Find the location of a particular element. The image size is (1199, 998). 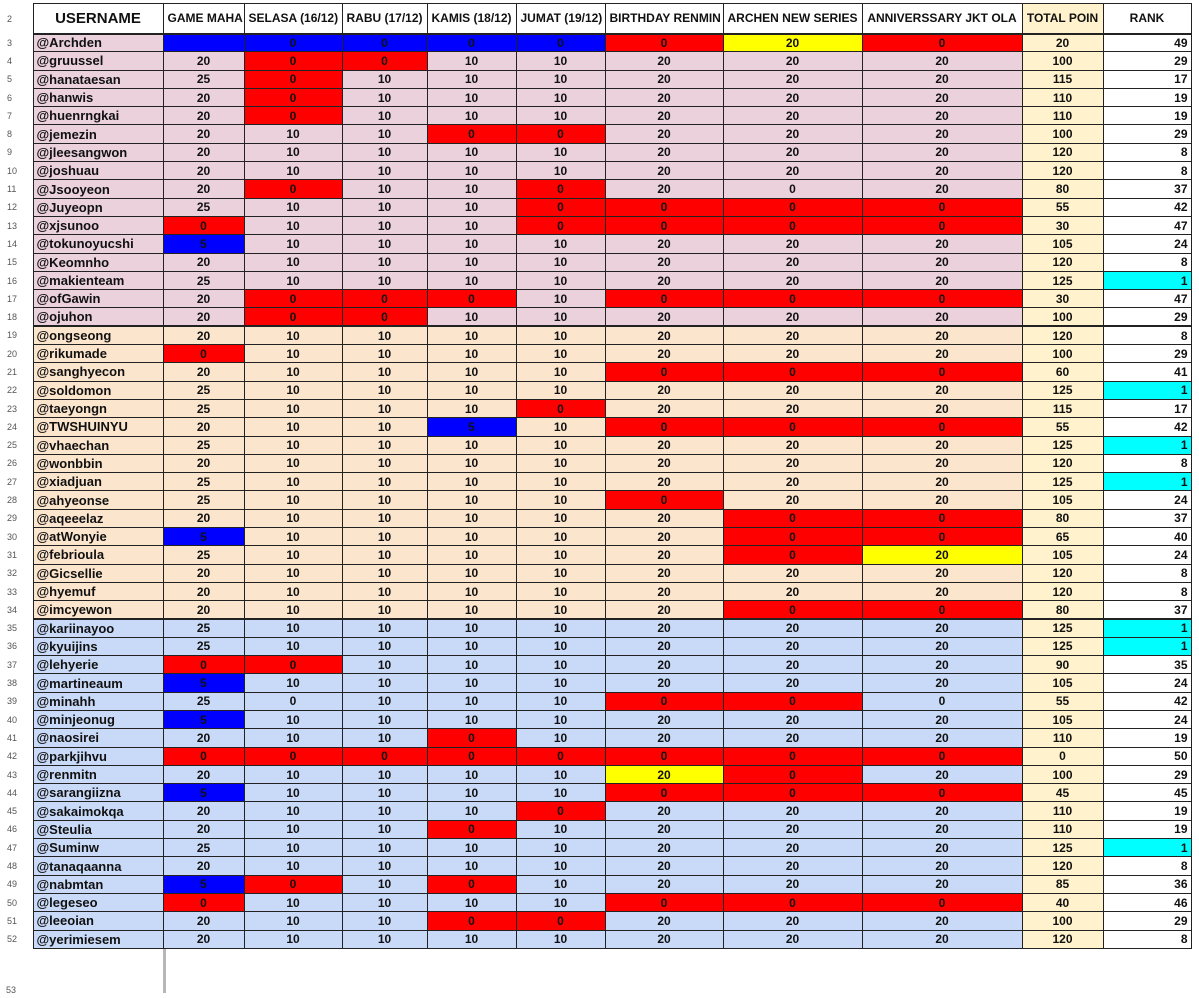

row-number: 2 is located at coordinates (19, 18).